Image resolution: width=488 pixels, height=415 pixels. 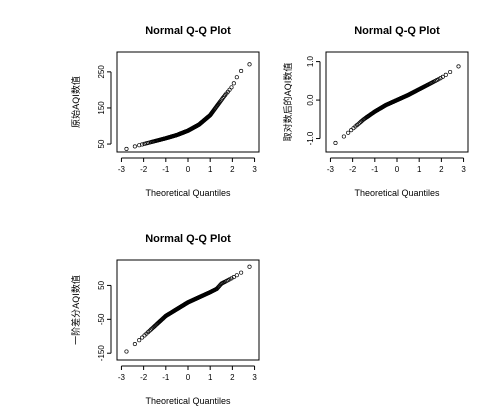 What do you see at coordinates (310, 100) in the screenshot?
I see `y-tick-label: 0.0` at bounding box center [310, 100].